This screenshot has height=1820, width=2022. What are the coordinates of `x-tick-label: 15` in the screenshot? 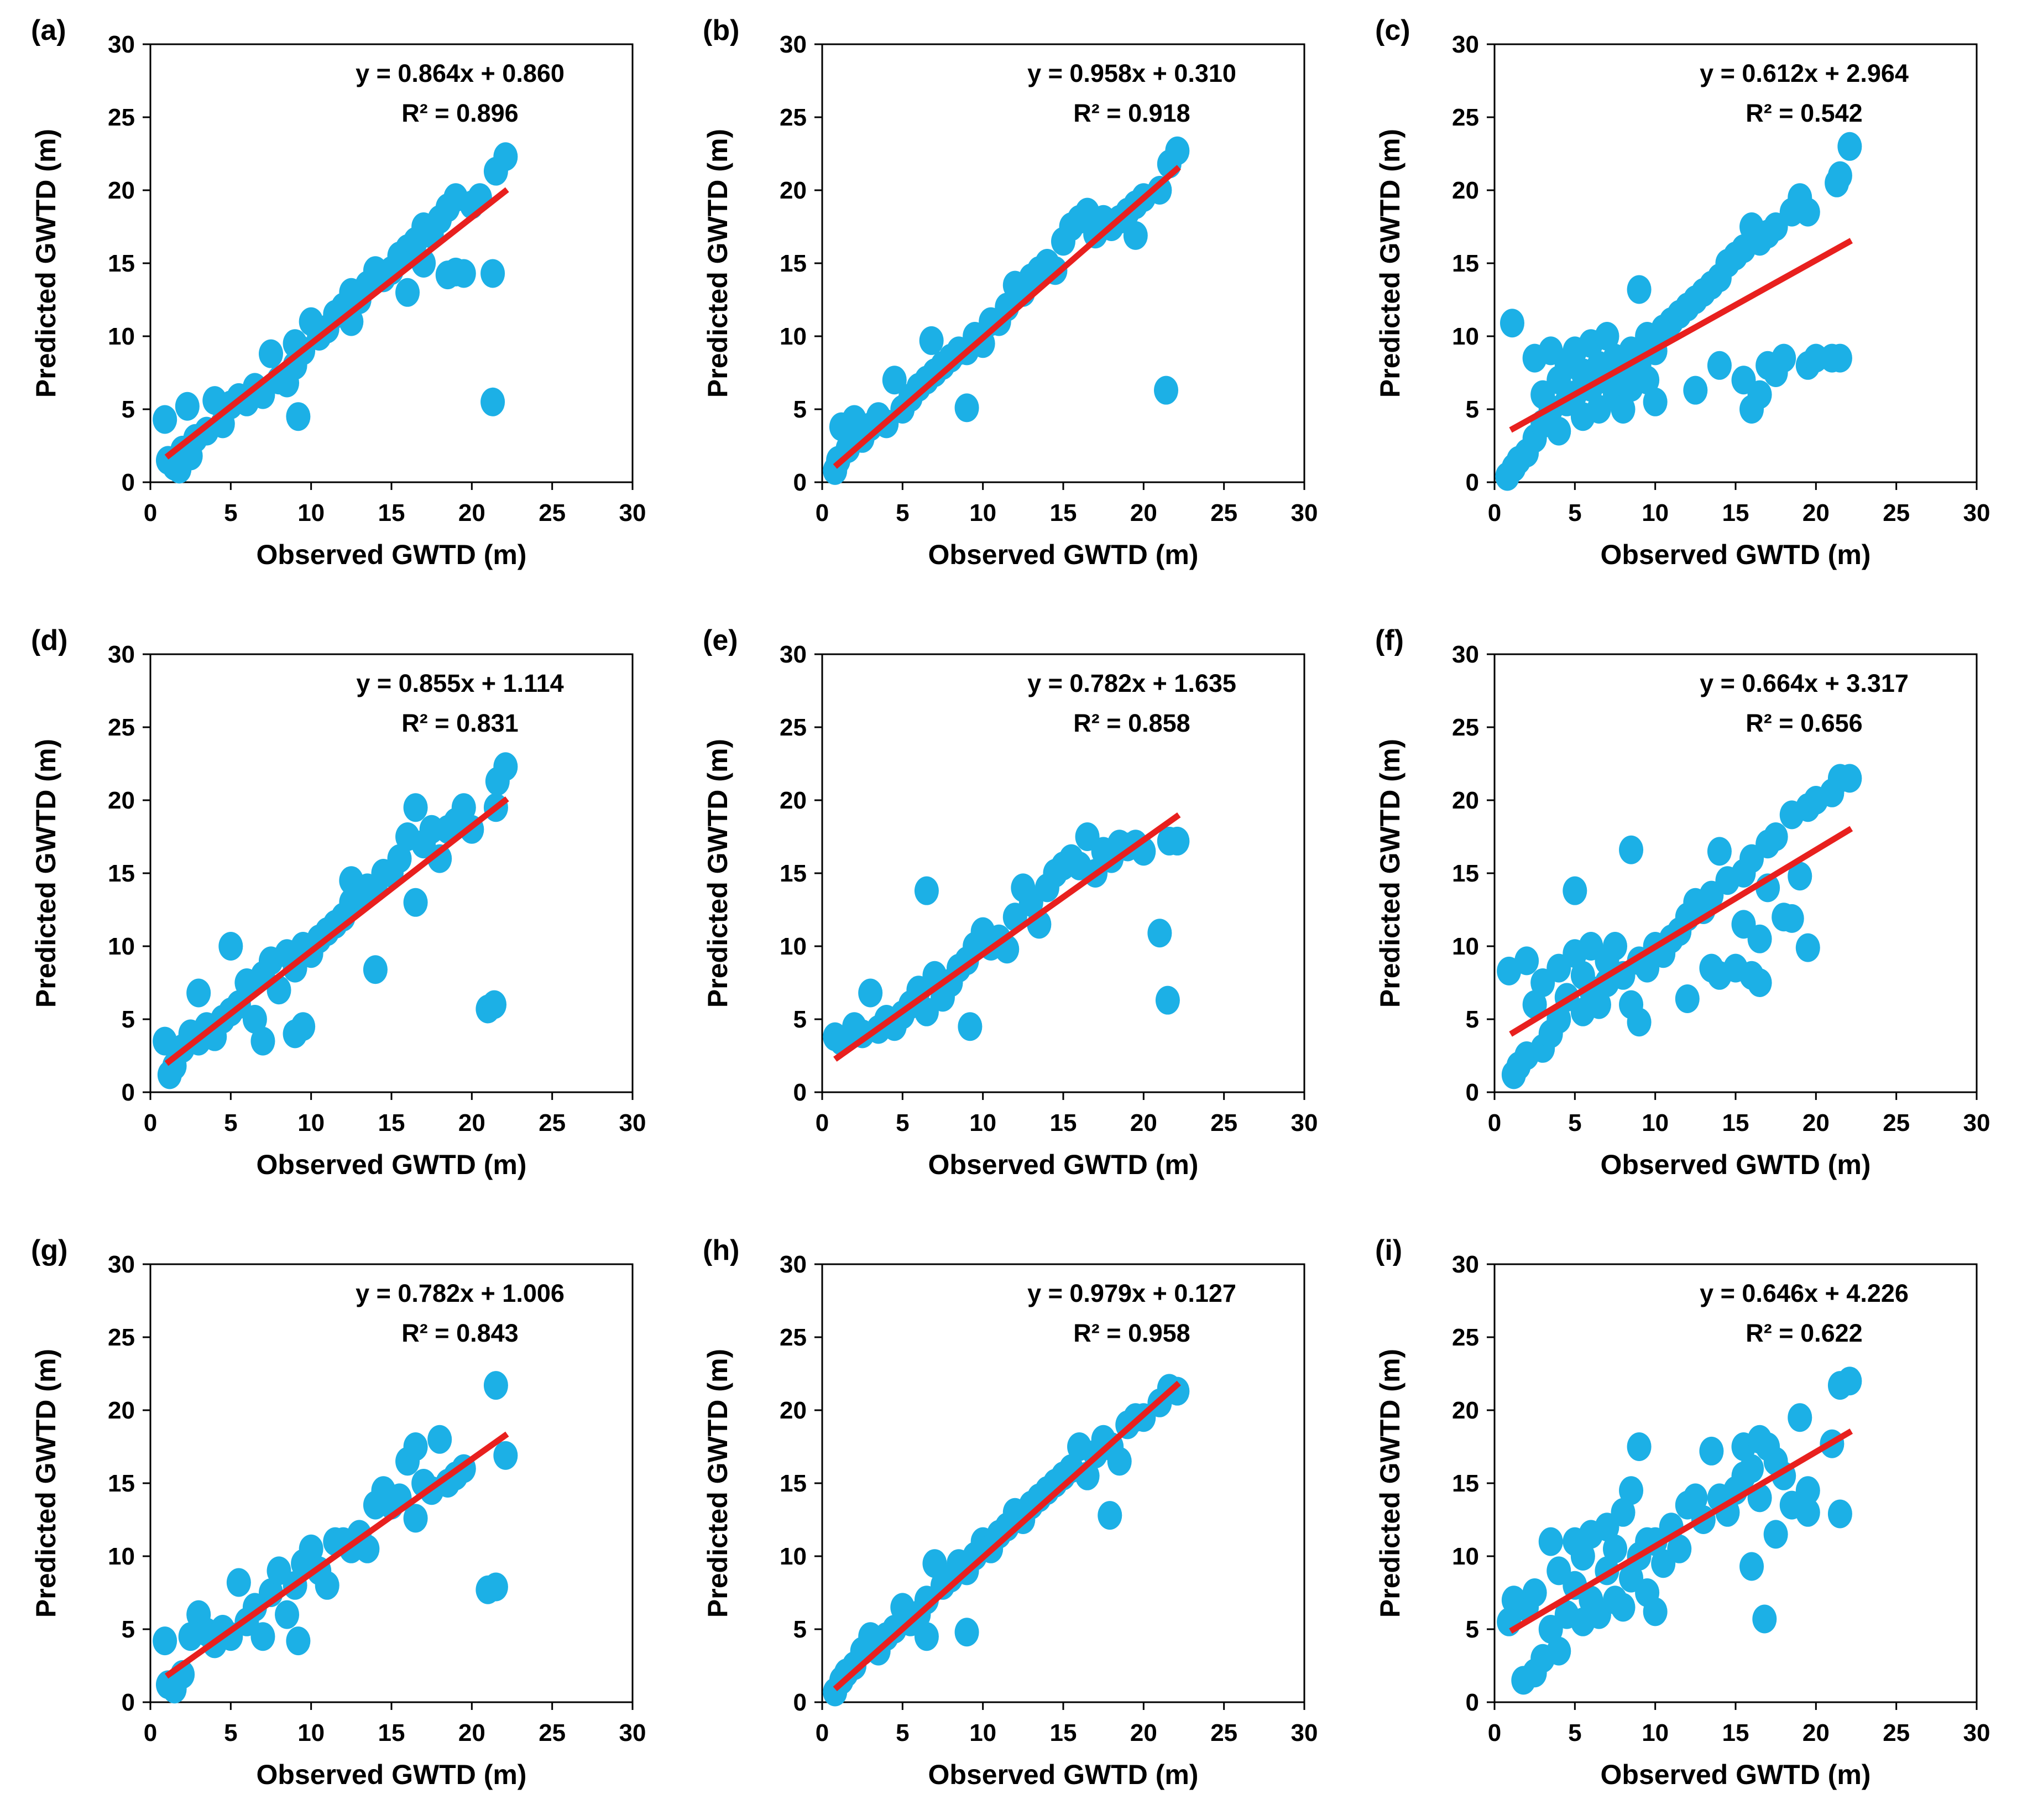 It's located at (1063, 1122).